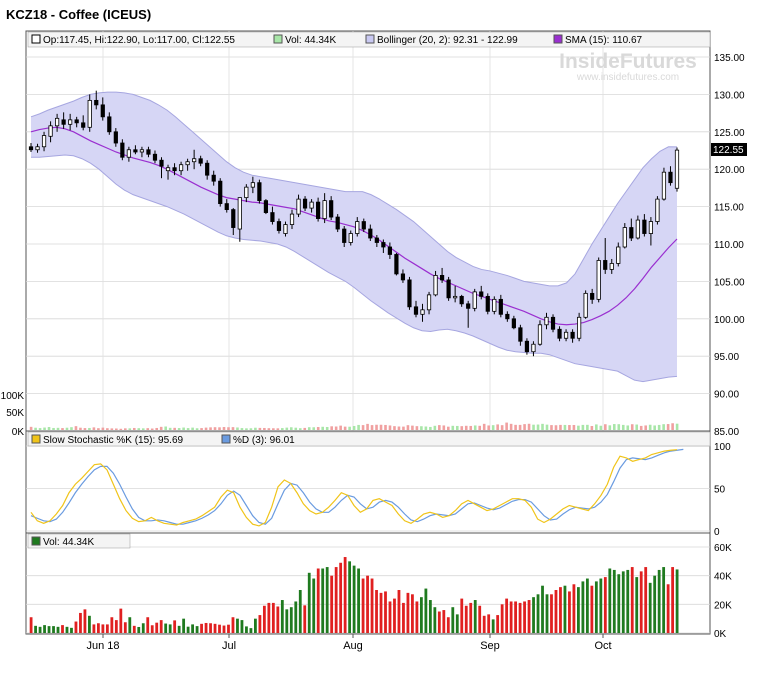  I want to click on legend-vol-bottom: Vol: 44.34K, so click(68, 542).